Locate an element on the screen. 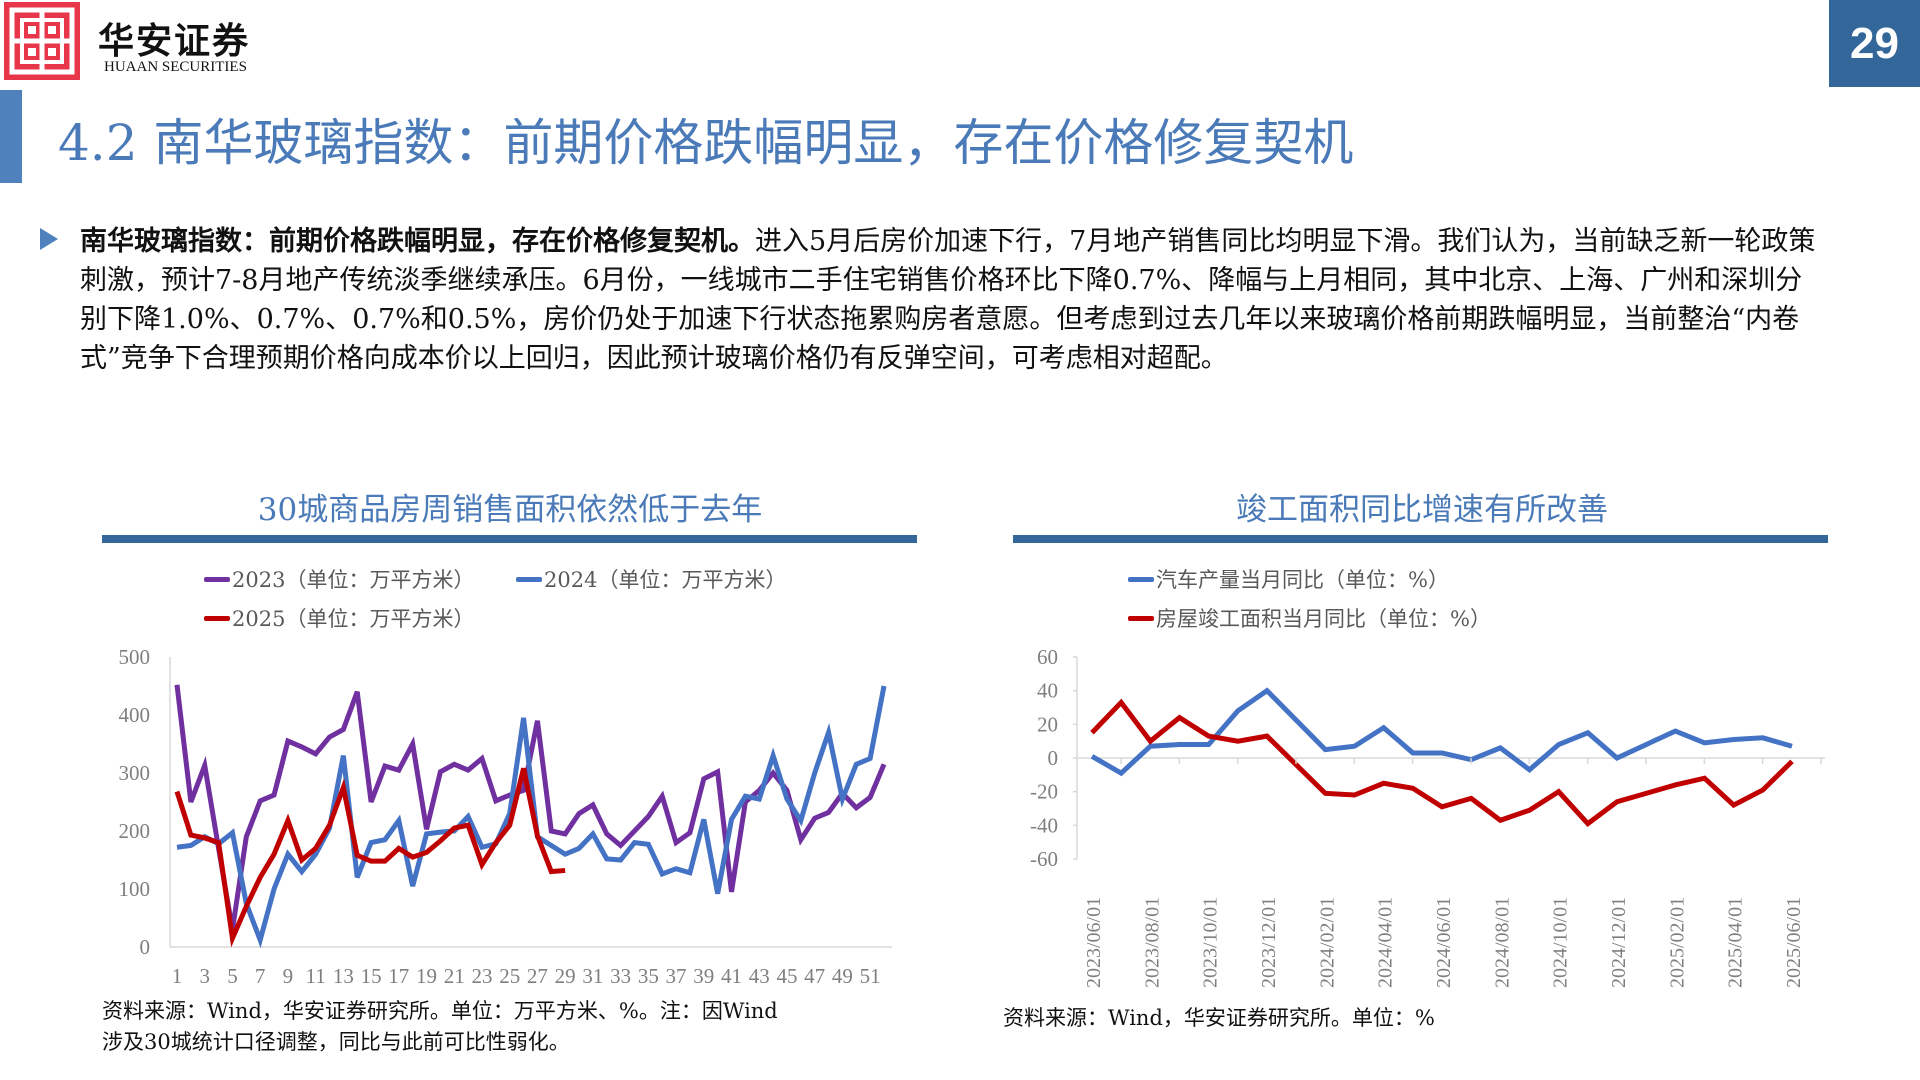 This screenshot has width=1920, height=1080. x-tick-label: 37 is located at coordinates (676, 976).